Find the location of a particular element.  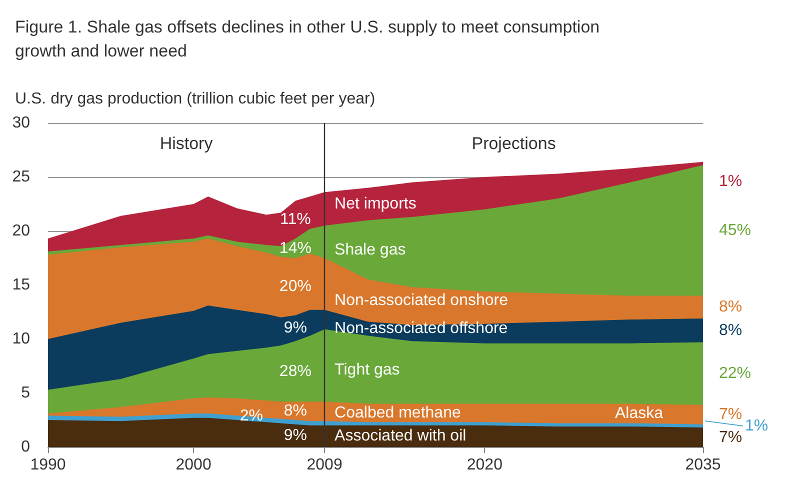

series-label: Shale gas is located at coordinates (370, 249).